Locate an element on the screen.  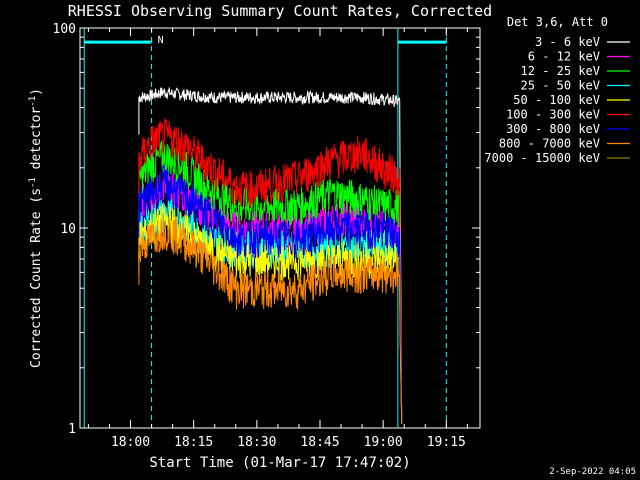
legend-label: 12 - 25 keV is located at coordinates (560, 71).